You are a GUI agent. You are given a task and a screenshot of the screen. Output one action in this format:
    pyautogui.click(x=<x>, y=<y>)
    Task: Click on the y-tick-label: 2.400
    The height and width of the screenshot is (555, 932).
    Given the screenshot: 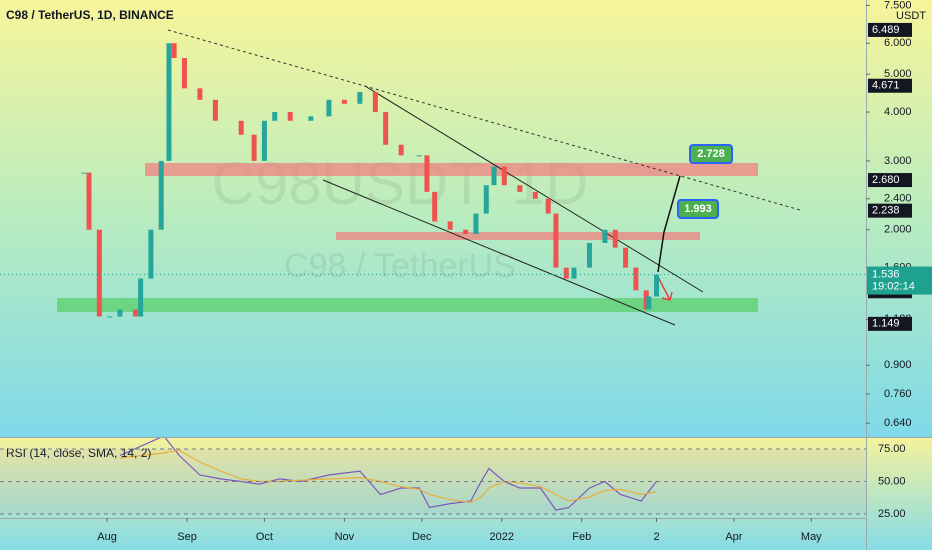 What is the action you would take?
    pyautogui.click(x=898, y=199)
    